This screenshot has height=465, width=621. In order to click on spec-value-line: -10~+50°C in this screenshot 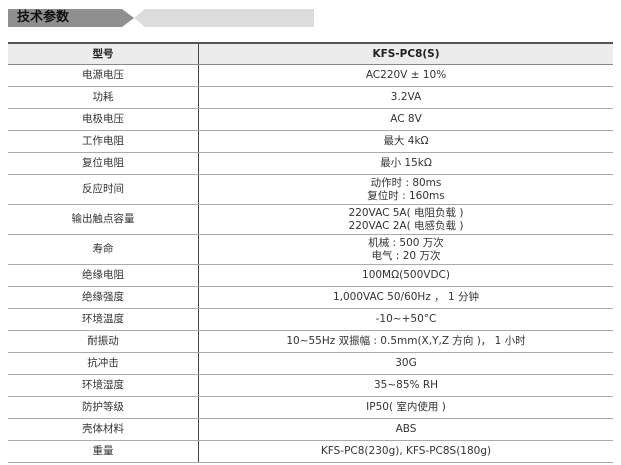, I will do `click(406, 319)`.